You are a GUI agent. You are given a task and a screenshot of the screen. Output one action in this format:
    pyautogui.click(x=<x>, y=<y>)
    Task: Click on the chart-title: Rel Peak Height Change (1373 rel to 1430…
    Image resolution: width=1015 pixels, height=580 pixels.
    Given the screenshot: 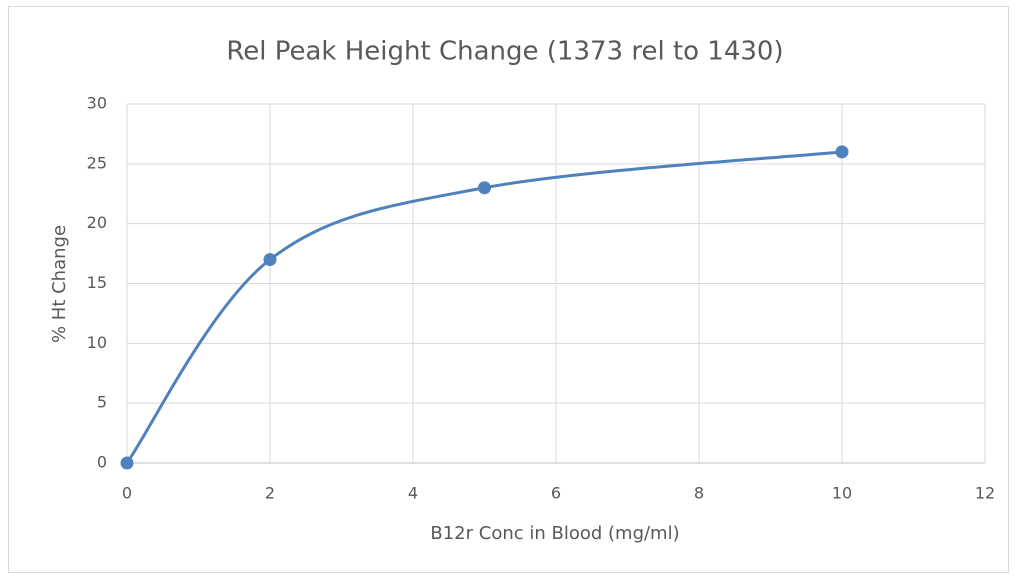 What is the action you would take?
    pyautogui.click(x=504, y=52)
    